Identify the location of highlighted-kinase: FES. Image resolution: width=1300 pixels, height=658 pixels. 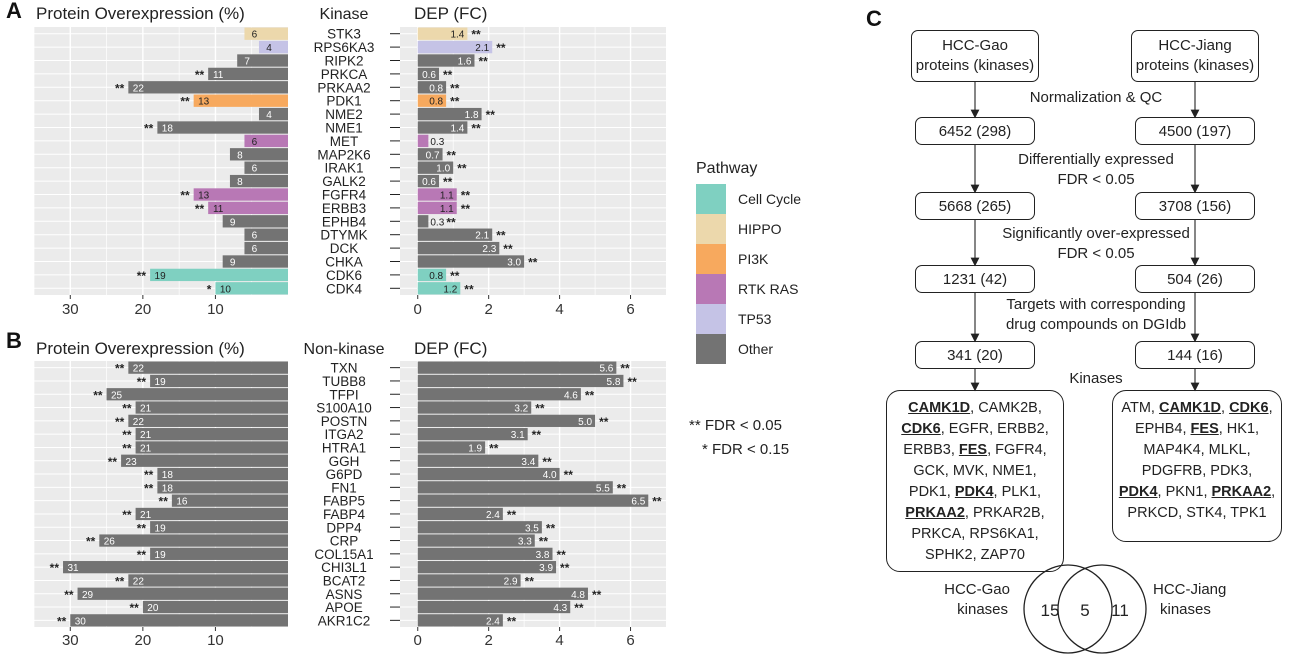
(1204, 429).